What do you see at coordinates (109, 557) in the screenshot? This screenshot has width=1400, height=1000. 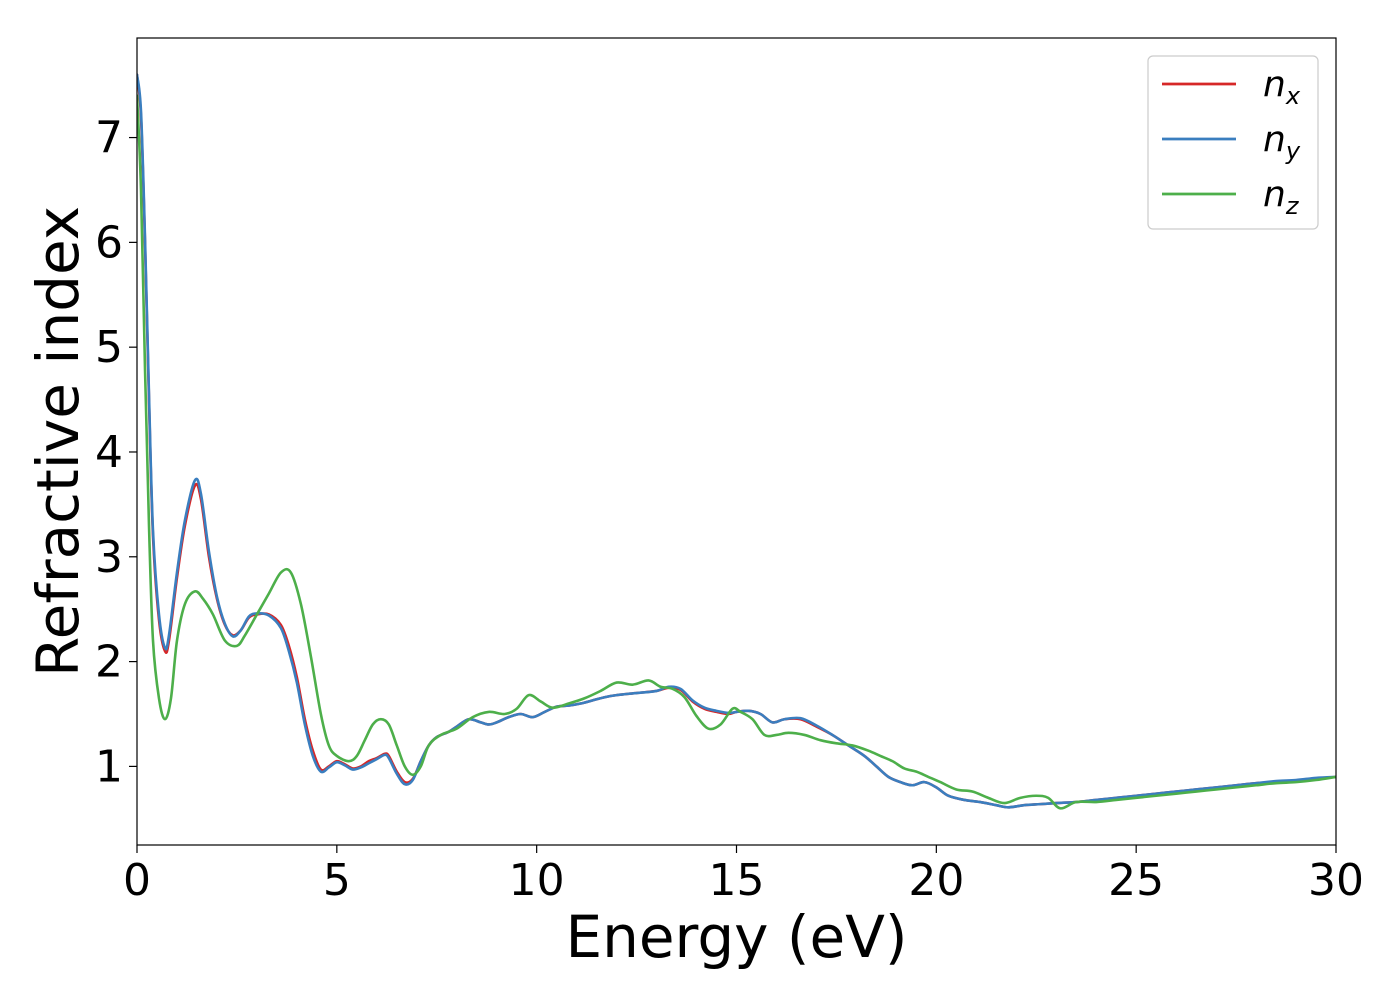 I see `y-tick-label: 3` at bounding box center [109, 557].